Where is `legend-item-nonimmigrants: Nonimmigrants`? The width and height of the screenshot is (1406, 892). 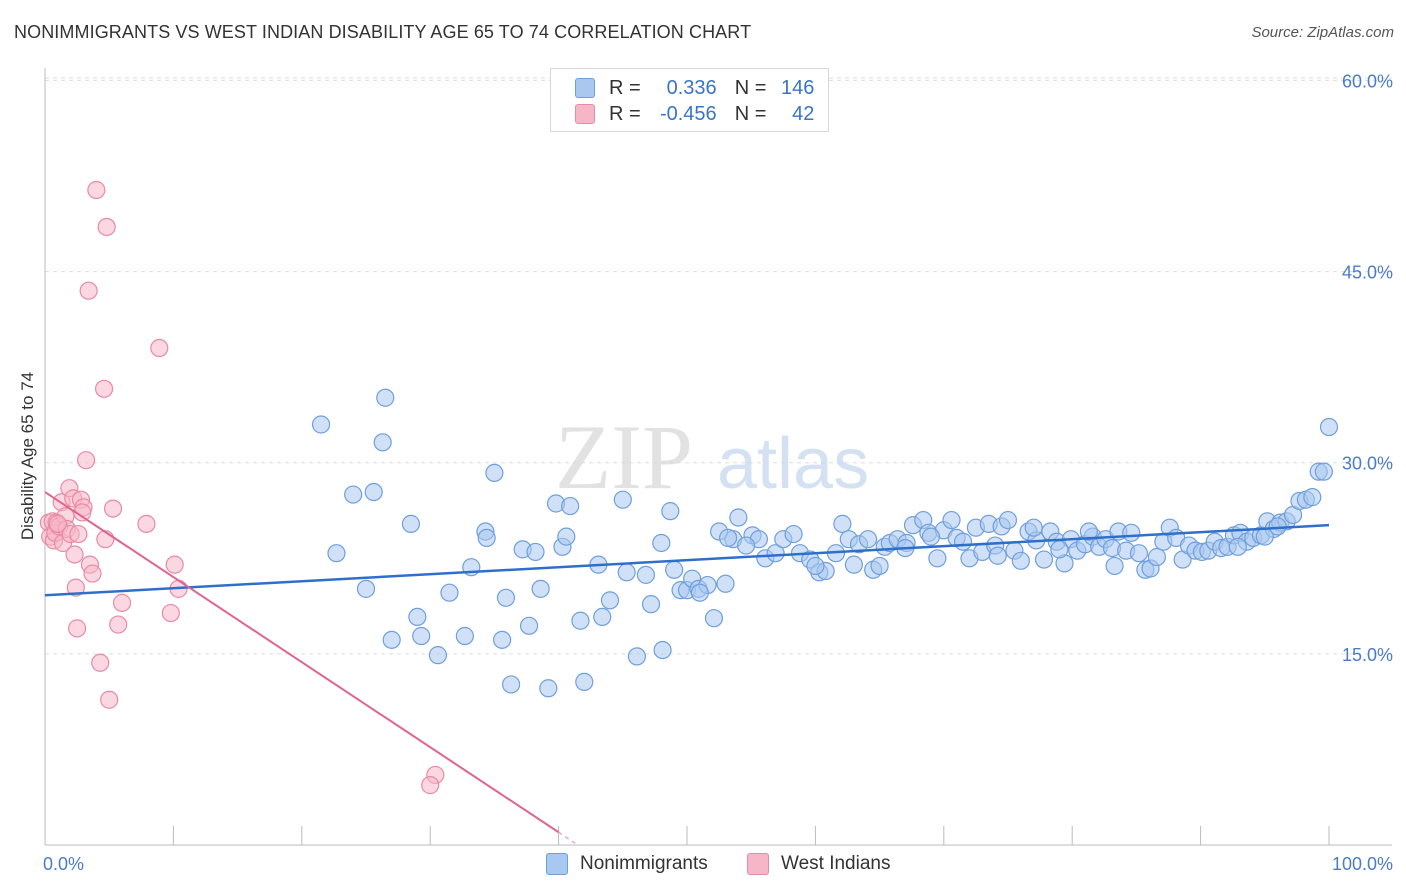 legend-item-nonimmigrants: Nonimmigrants is located at coordinates (627, 864).